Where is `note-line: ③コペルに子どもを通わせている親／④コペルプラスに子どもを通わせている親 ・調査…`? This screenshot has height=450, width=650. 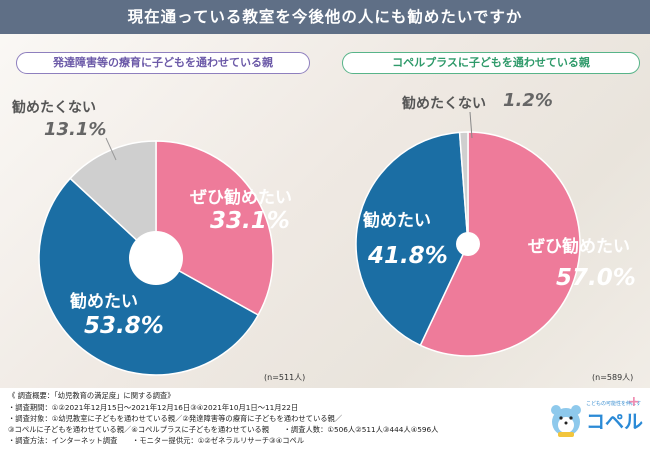
note-line: ③コペルに子どもを通わせている親／④コペルプラスに子どもを通わせている親 ・調査… is located at coordinates (223, 429).